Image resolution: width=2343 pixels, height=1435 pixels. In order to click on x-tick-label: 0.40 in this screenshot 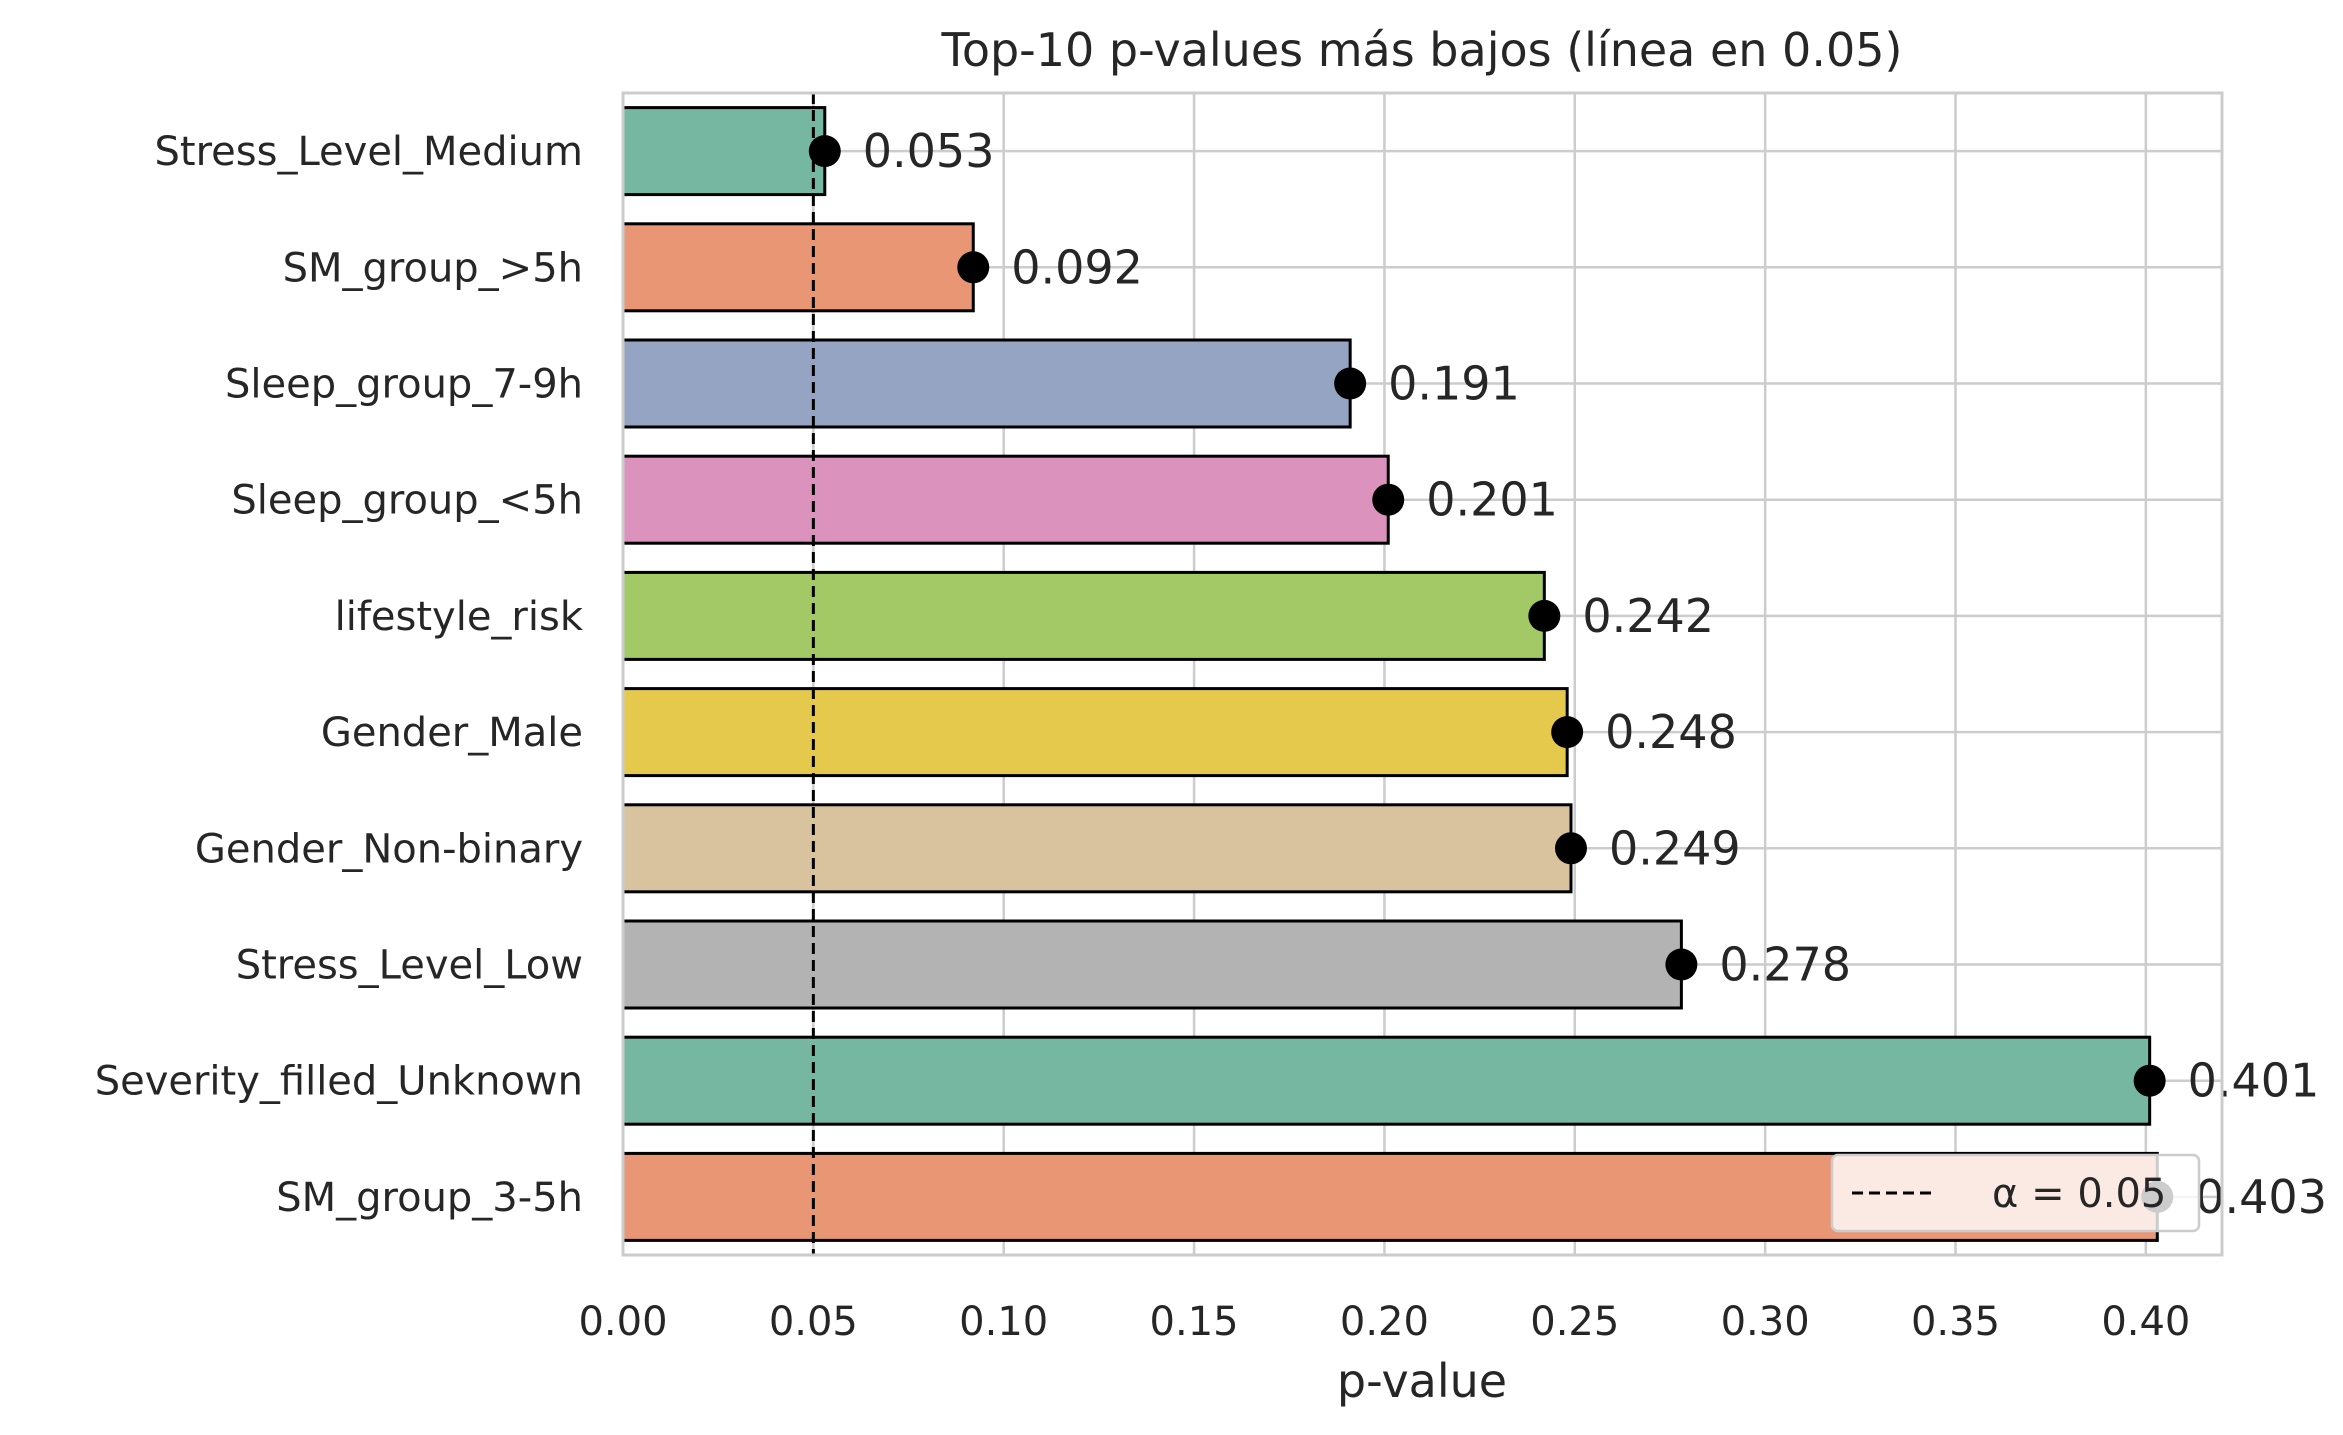, I will do `click(2145, 1322)`.